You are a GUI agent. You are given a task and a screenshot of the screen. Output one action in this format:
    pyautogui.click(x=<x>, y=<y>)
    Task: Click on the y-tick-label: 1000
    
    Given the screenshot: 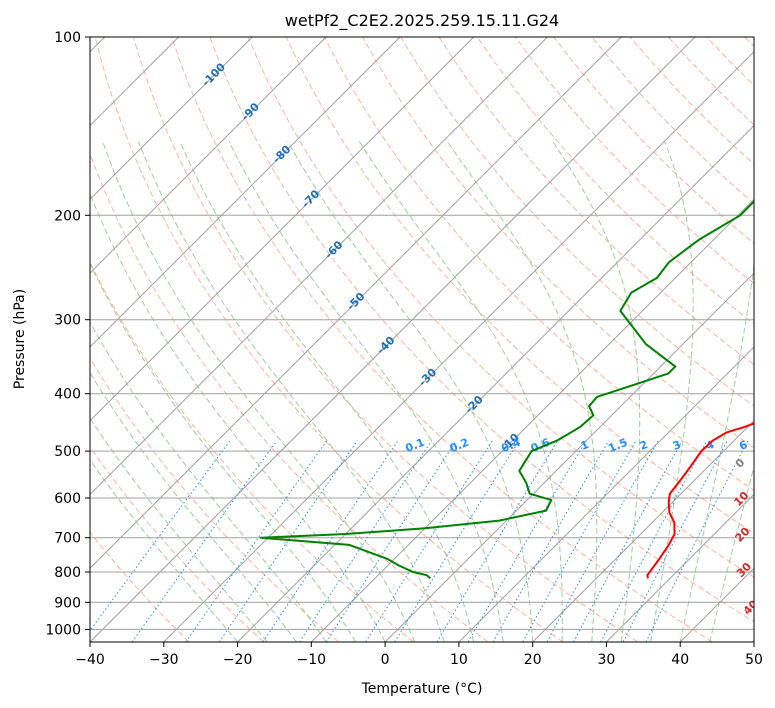 What is the action you would take?
    pyautogui.click(x=63, y=630)
    